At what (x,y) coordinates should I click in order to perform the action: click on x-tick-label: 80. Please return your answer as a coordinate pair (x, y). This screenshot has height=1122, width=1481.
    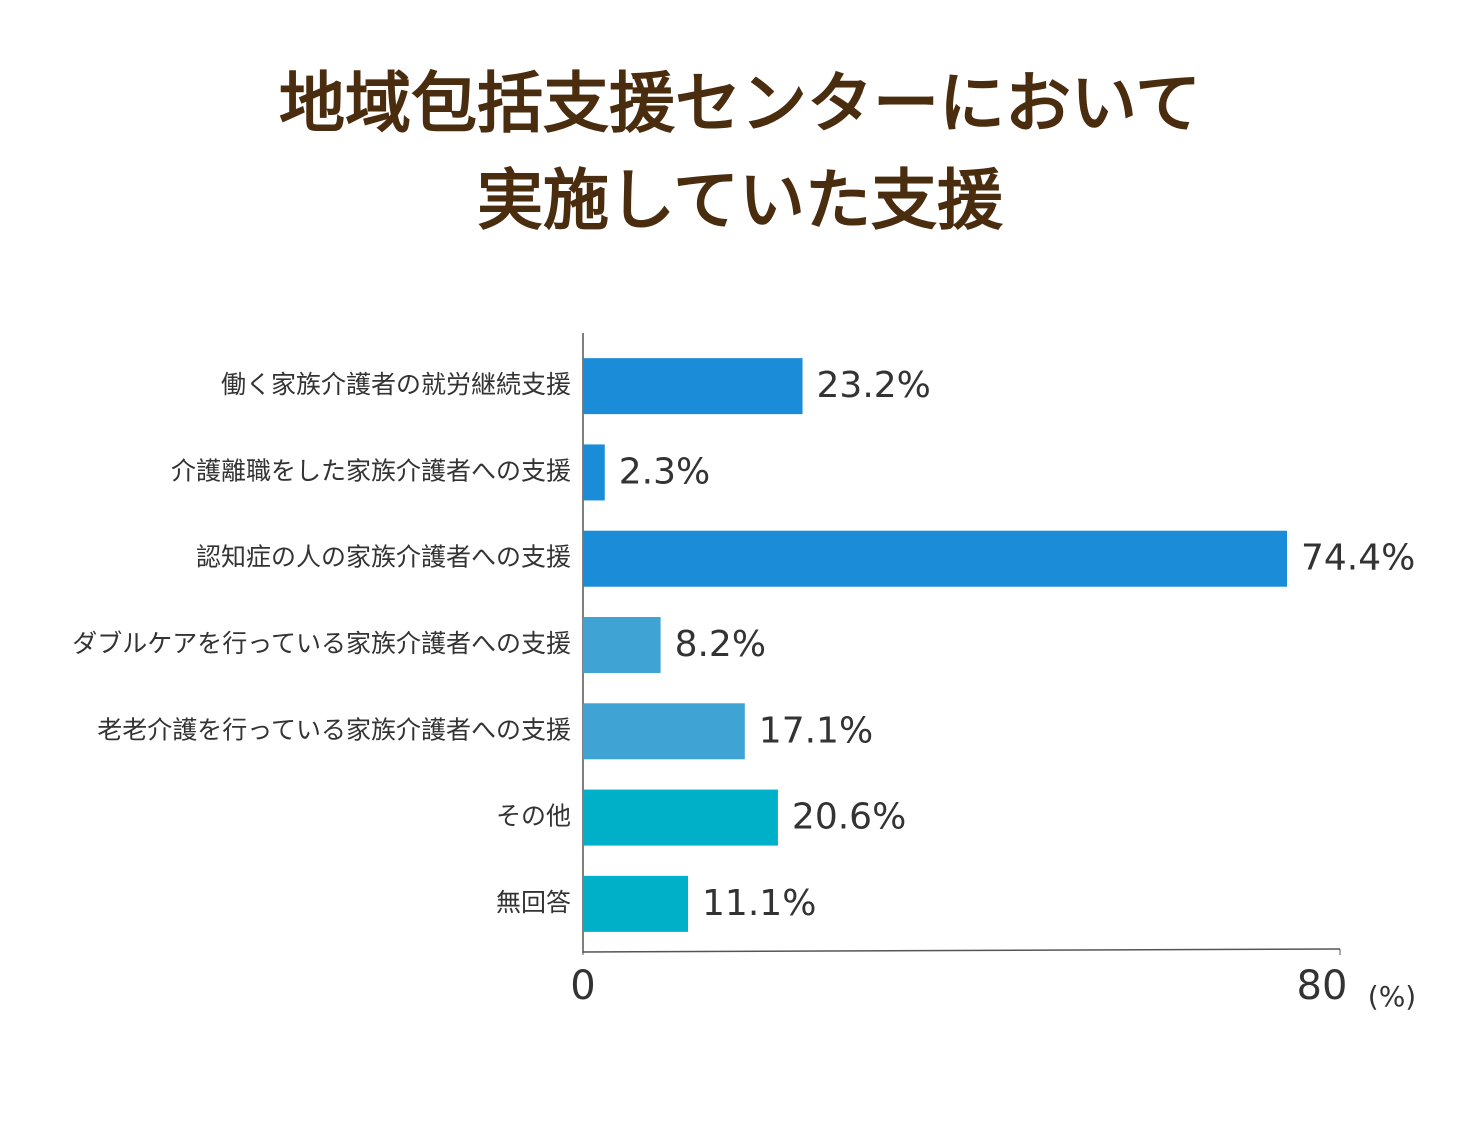
    Looking at the image, I should click on (1322, 986).